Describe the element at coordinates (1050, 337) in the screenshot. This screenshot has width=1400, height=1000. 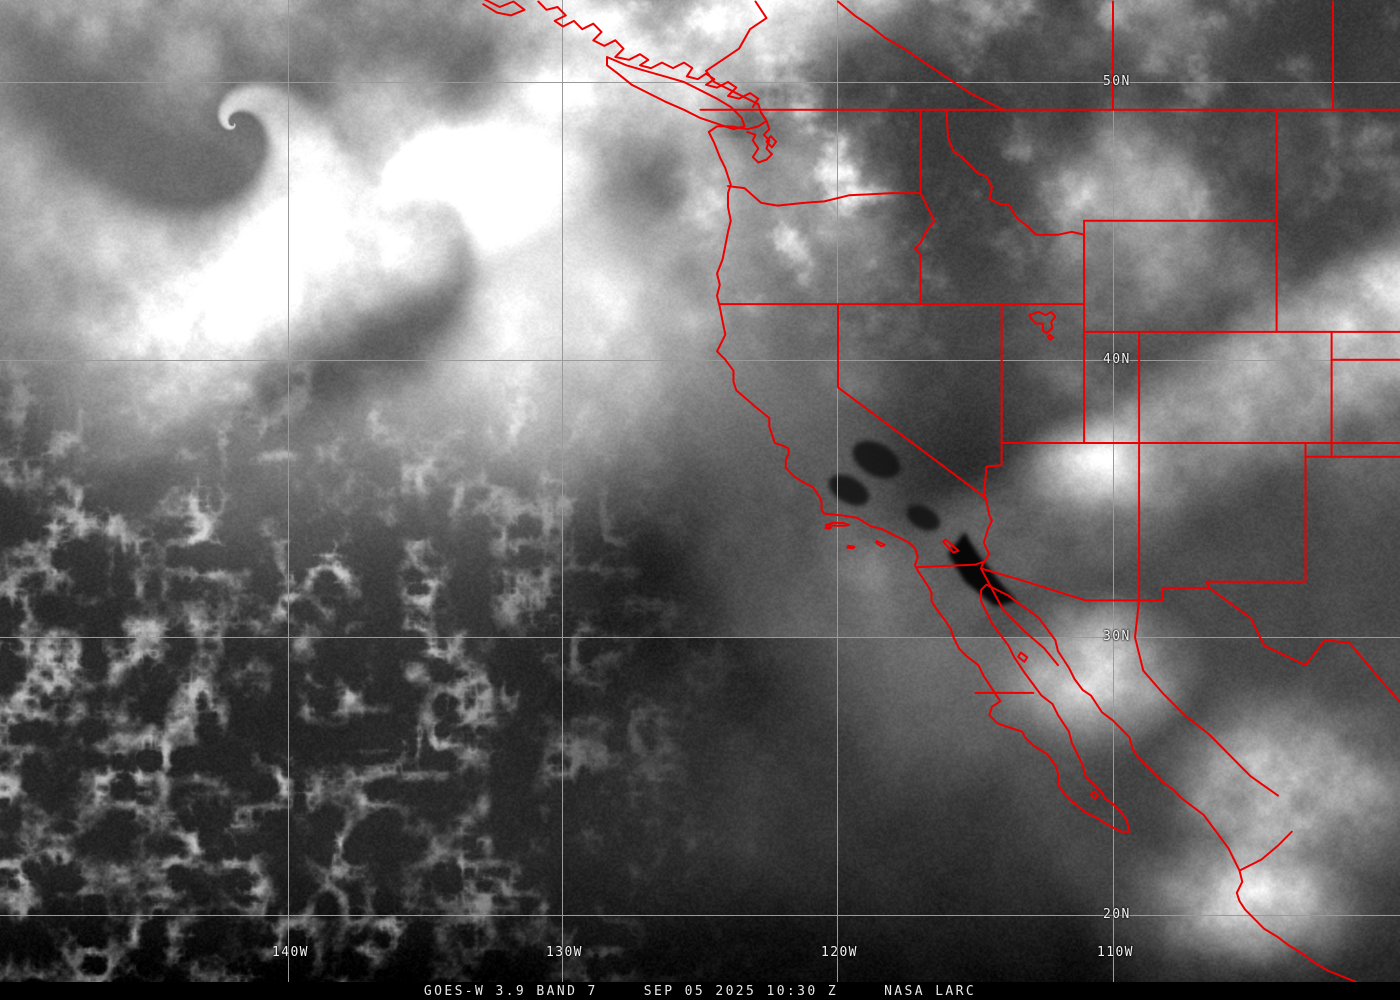
I see `coastline-utah-lake` at that location.